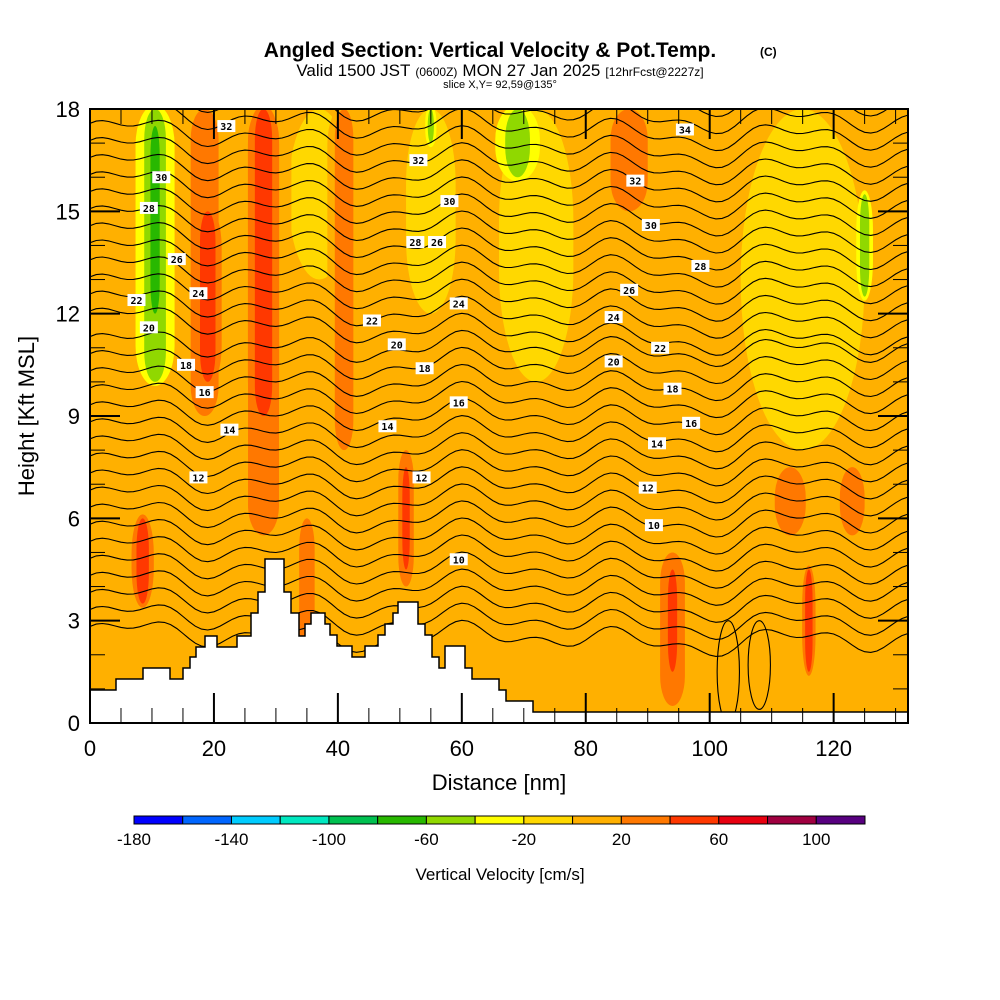 The image size is (1000, 1000). What do you see at coordinates (26, 416) in the screenshot?
I see `y-axis-label: Height [Kft MSL]` at bounding box center [26, 416].